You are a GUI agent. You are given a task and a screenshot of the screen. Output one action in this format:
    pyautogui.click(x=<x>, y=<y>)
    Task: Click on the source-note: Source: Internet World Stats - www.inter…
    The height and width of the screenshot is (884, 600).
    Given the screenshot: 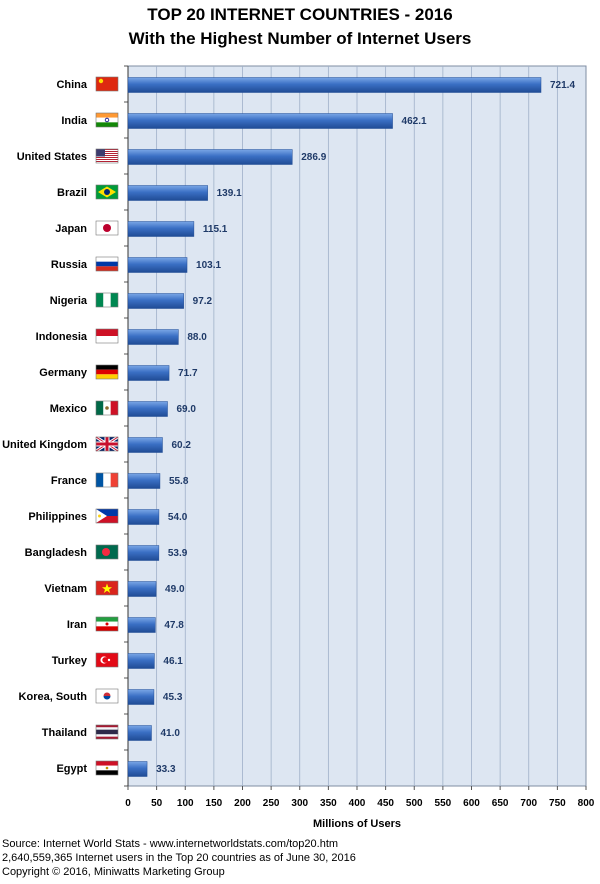 What is the action you would take?
    pyautogui.click(x=170, y=844)
    